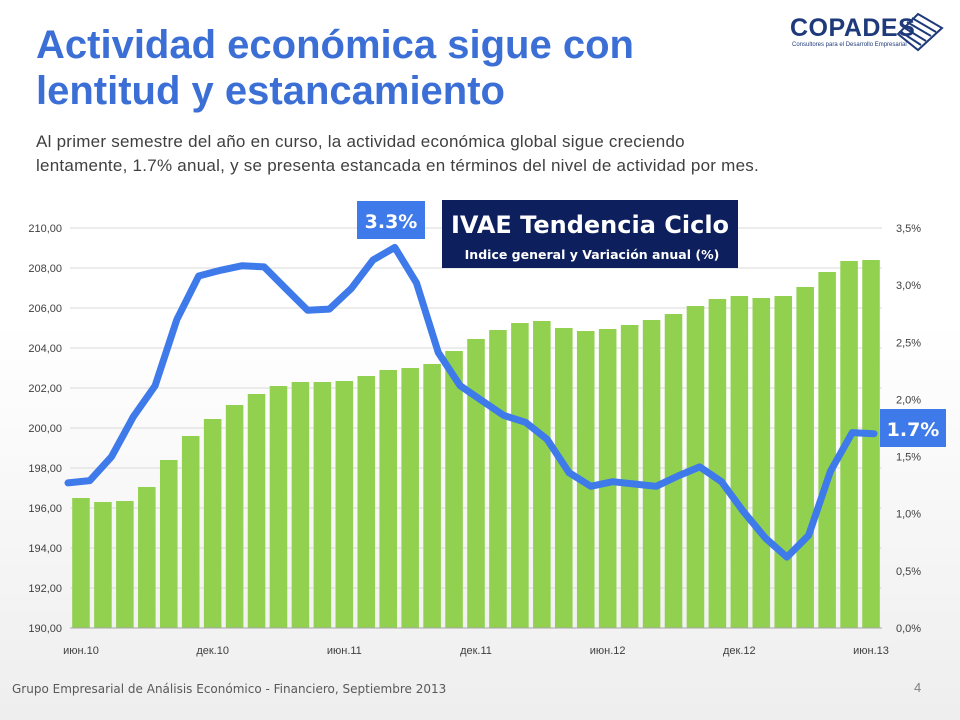 This screenshot has width=960, height=720. What do you see at coordinates (45, 429) in the screenshot?
I see `y-left-tick-label: 200,00` at bounding box center [45, 429].